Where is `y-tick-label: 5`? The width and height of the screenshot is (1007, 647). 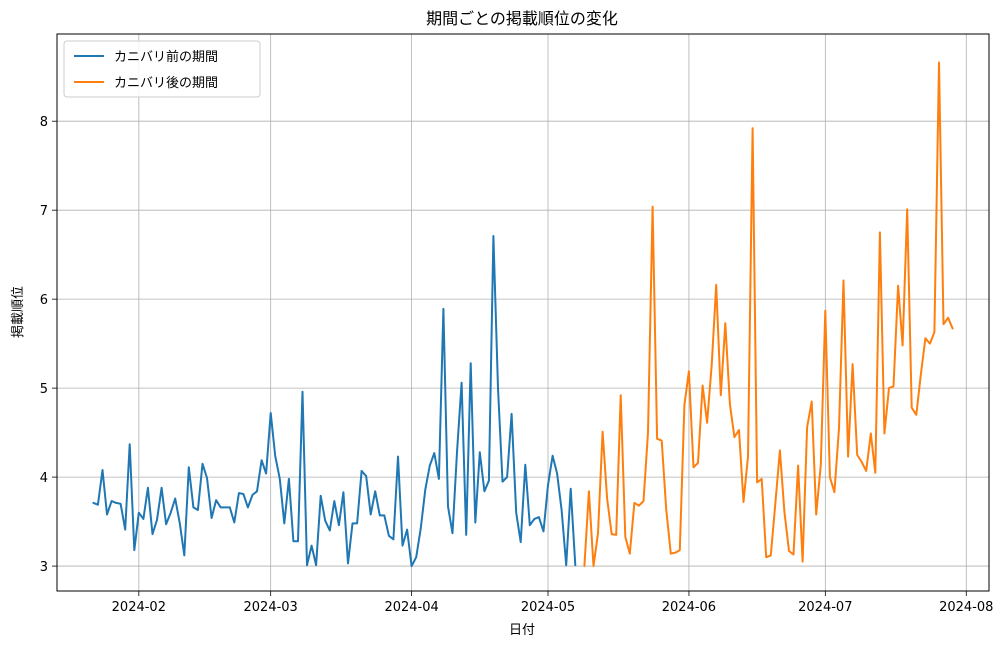
y-tick-label: 5 is located at coordinates (44, 389).